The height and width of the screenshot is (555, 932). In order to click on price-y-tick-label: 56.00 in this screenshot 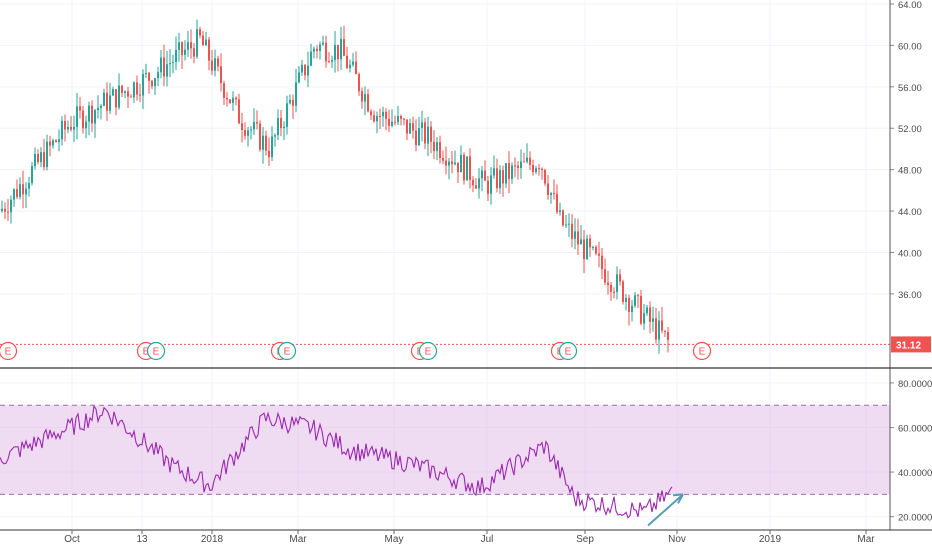, I will do `click(910, 88)`.